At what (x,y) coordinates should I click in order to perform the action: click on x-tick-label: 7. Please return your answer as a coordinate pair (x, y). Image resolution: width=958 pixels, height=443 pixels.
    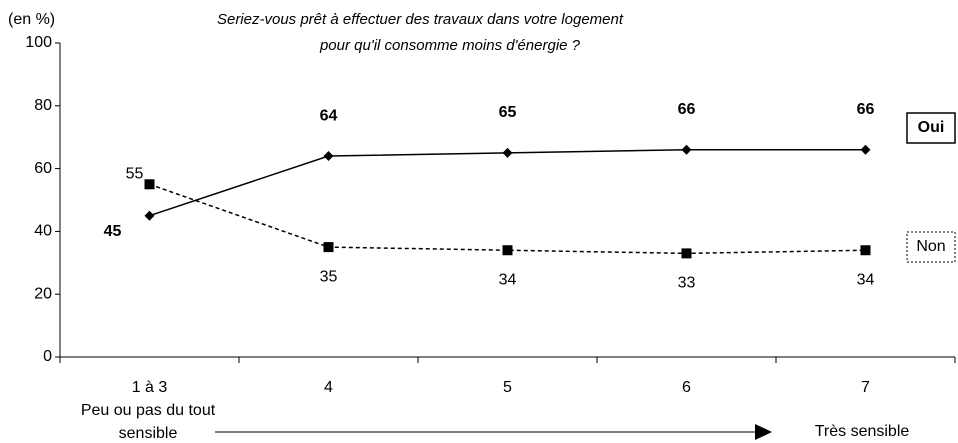
    Looking at the image, I should click on (865, 387).